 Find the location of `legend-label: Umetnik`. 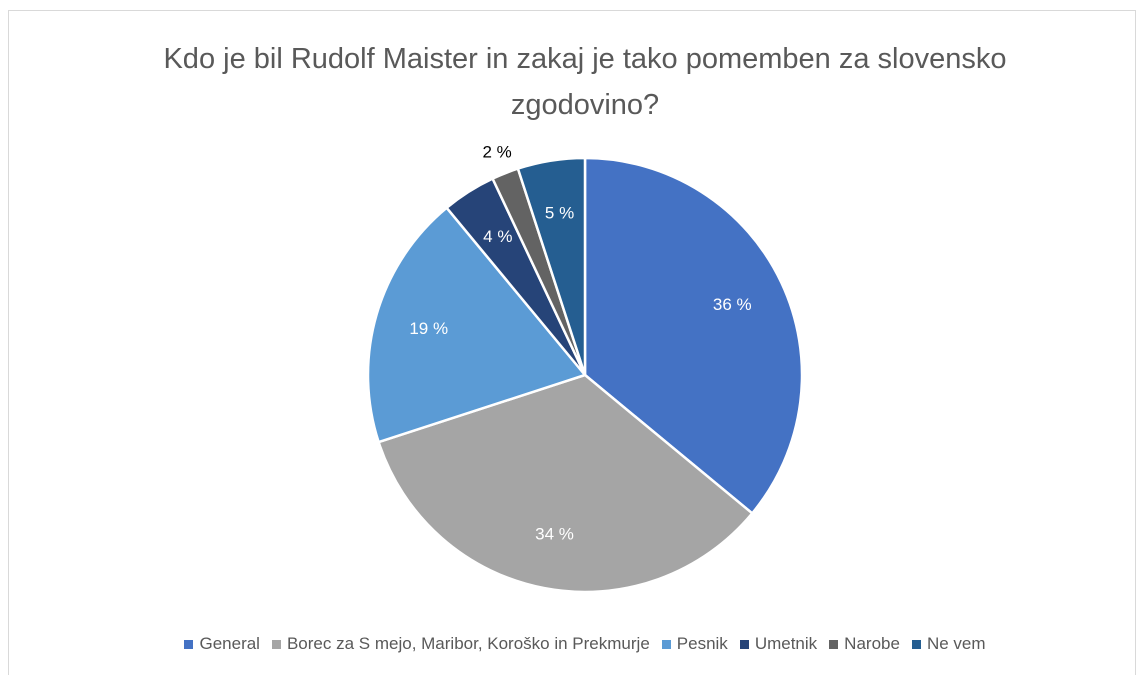

legend-label: Umetnik is located at coordinates (786, 643).